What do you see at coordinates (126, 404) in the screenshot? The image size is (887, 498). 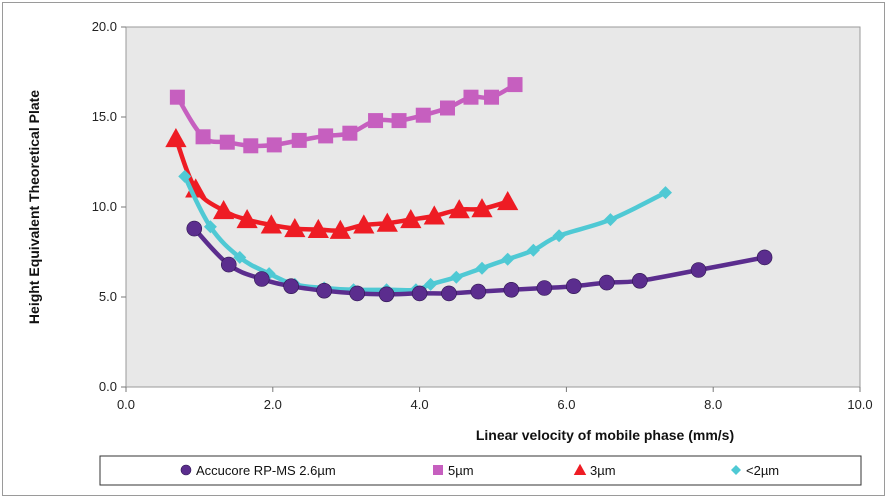 I see `x-tick-label: 0.0` at bounding box center [126, 404].